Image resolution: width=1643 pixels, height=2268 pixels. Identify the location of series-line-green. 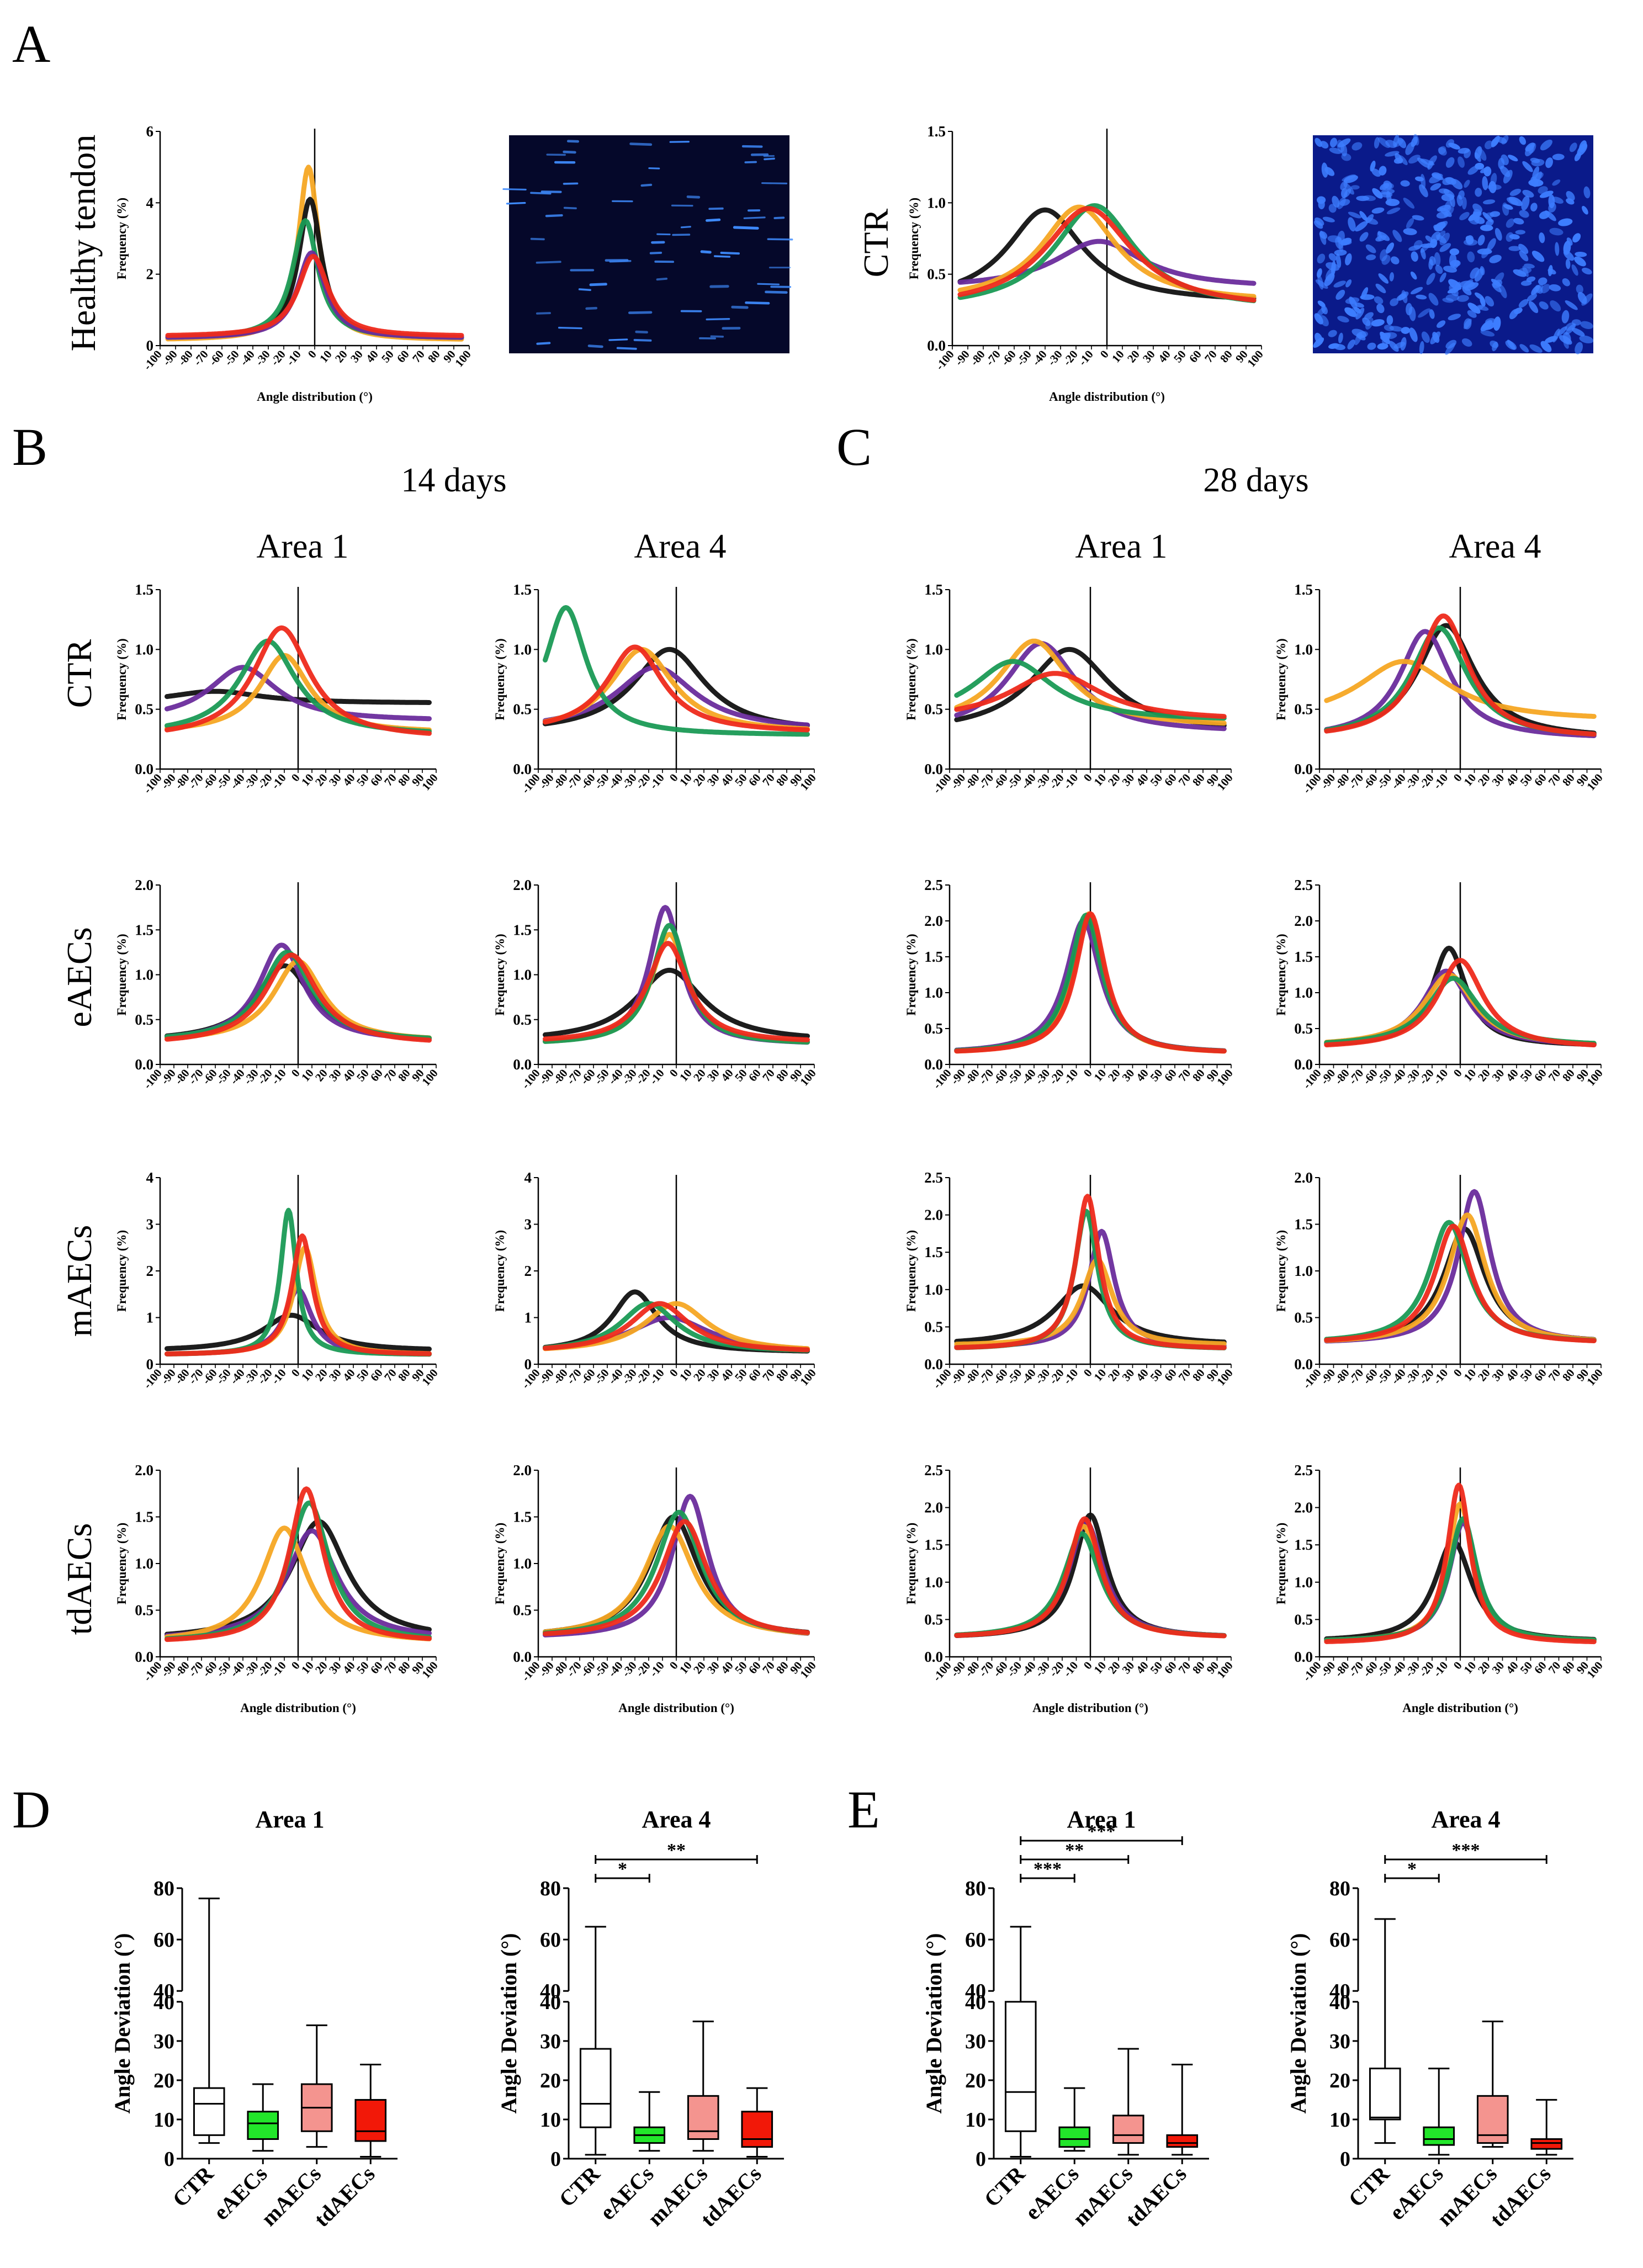
(1090, 690).